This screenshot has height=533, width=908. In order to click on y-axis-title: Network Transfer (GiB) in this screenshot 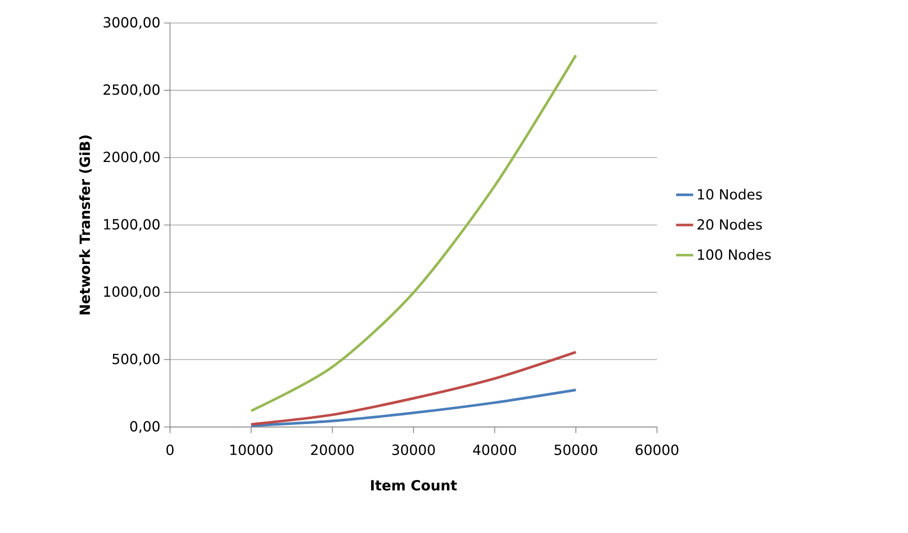, I will do `click(85, 225)`.